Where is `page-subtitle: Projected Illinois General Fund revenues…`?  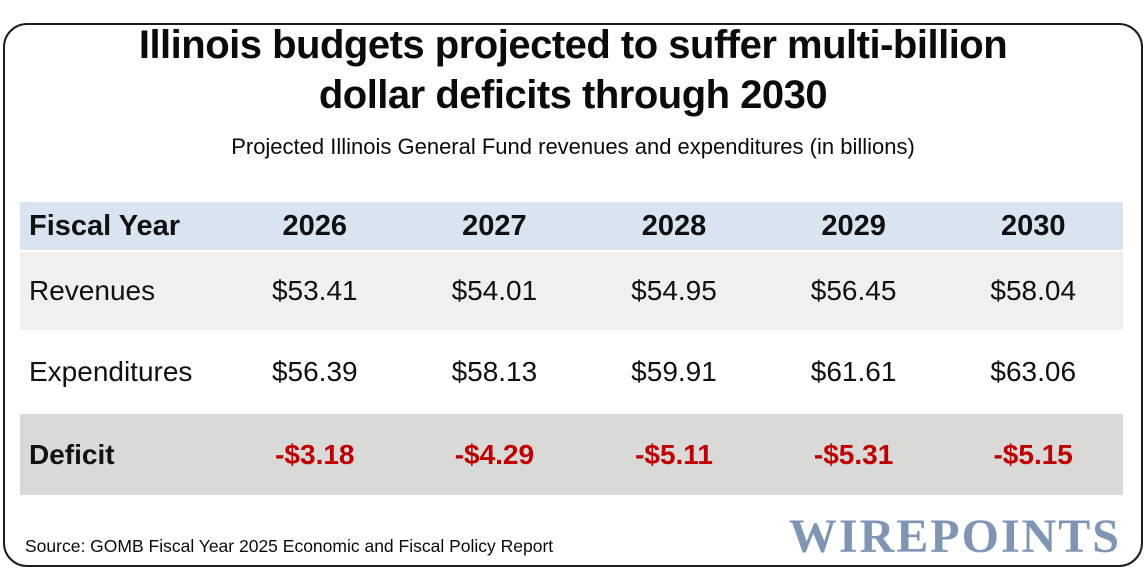
page-subtitle: Projected Illinois General Fund revenues… is located at coordinates (573, 146).